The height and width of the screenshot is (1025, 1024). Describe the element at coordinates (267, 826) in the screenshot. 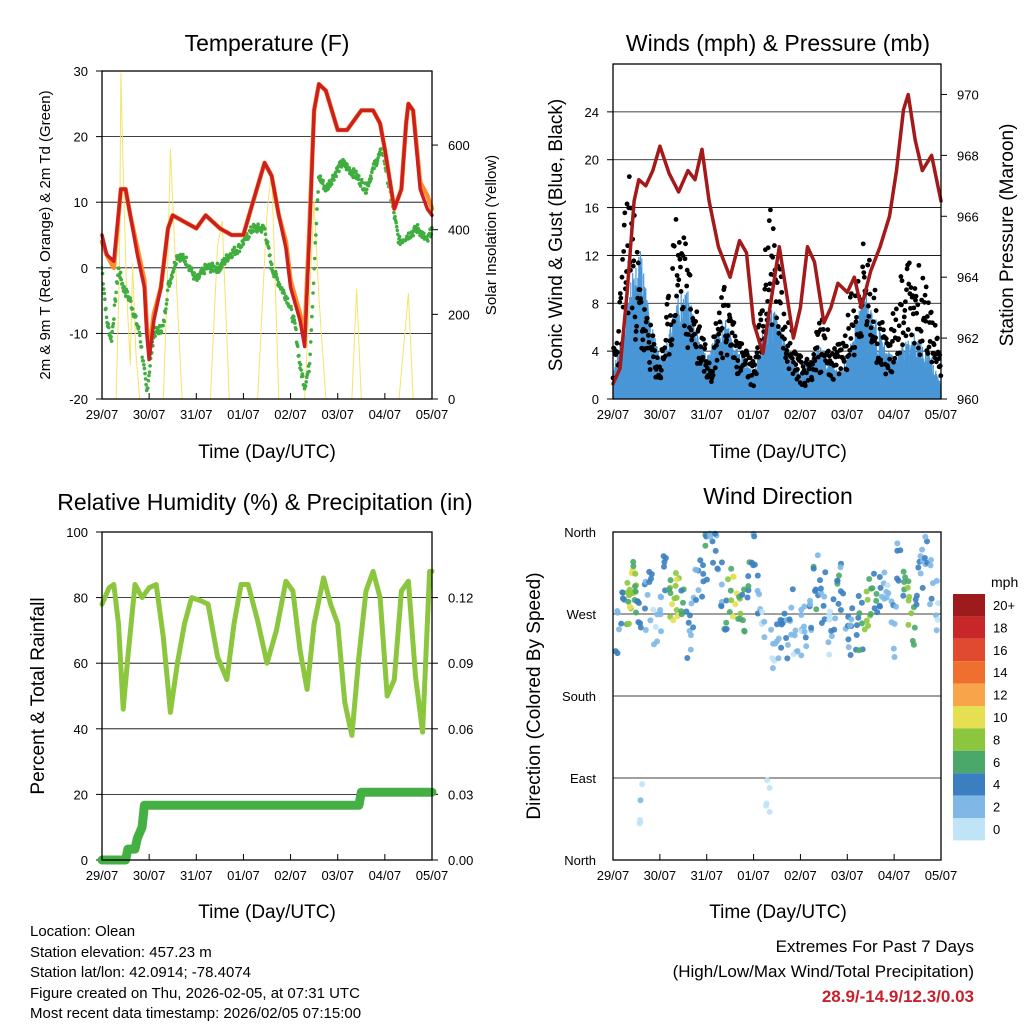

I see `precip-line` at that location.